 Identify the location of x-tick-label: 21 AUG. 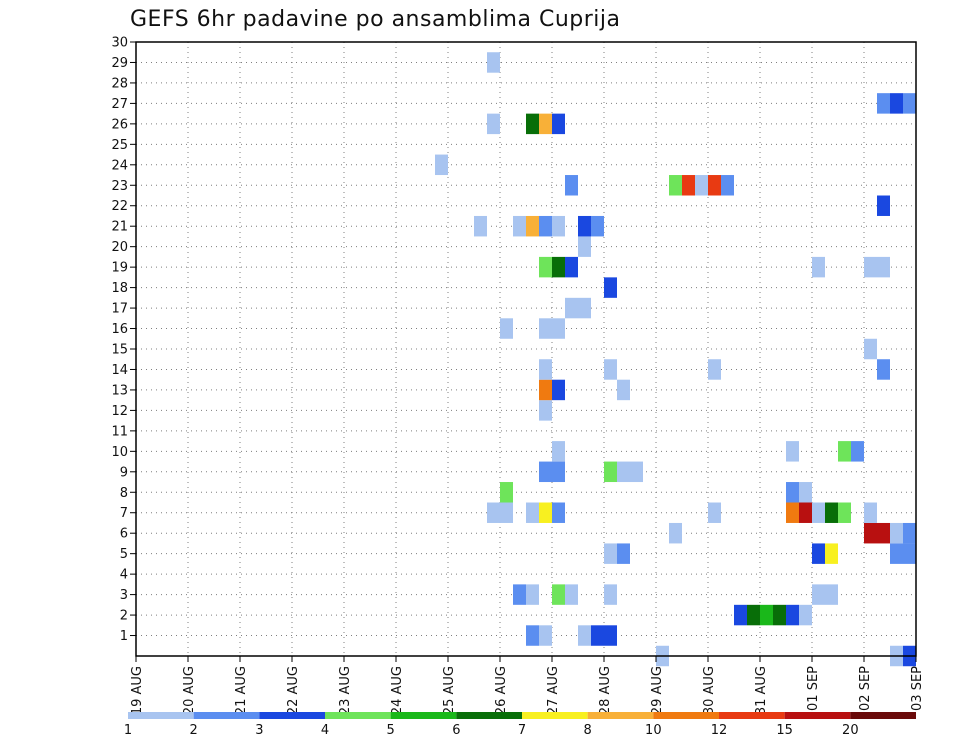
(241, 690).